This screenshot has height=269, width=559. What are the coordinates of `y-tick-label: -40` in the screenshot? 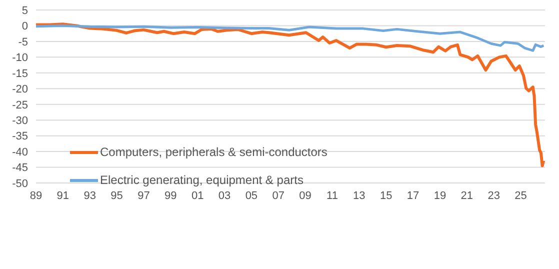 It's located at (20, 152).